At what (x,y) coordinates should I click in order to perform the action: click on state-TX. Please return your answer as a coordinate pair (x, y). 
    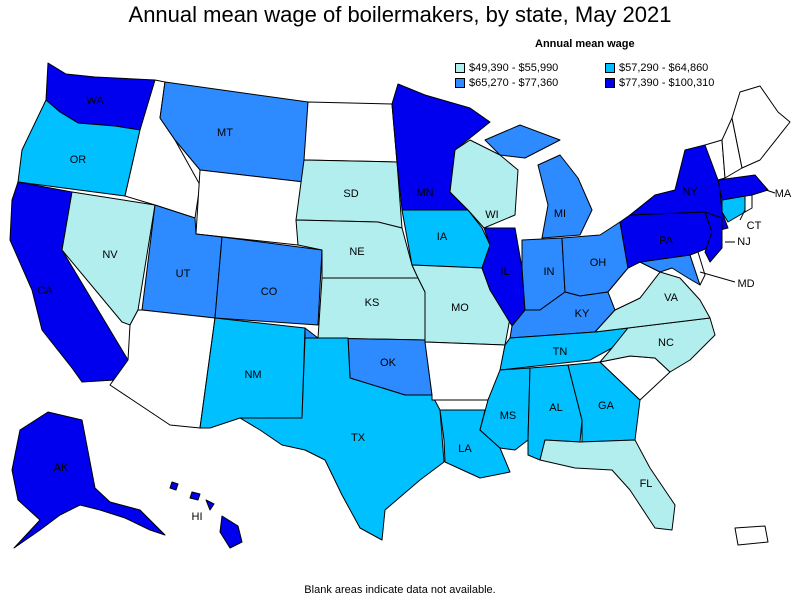
    Looking at the image, I should click on (342, 439).